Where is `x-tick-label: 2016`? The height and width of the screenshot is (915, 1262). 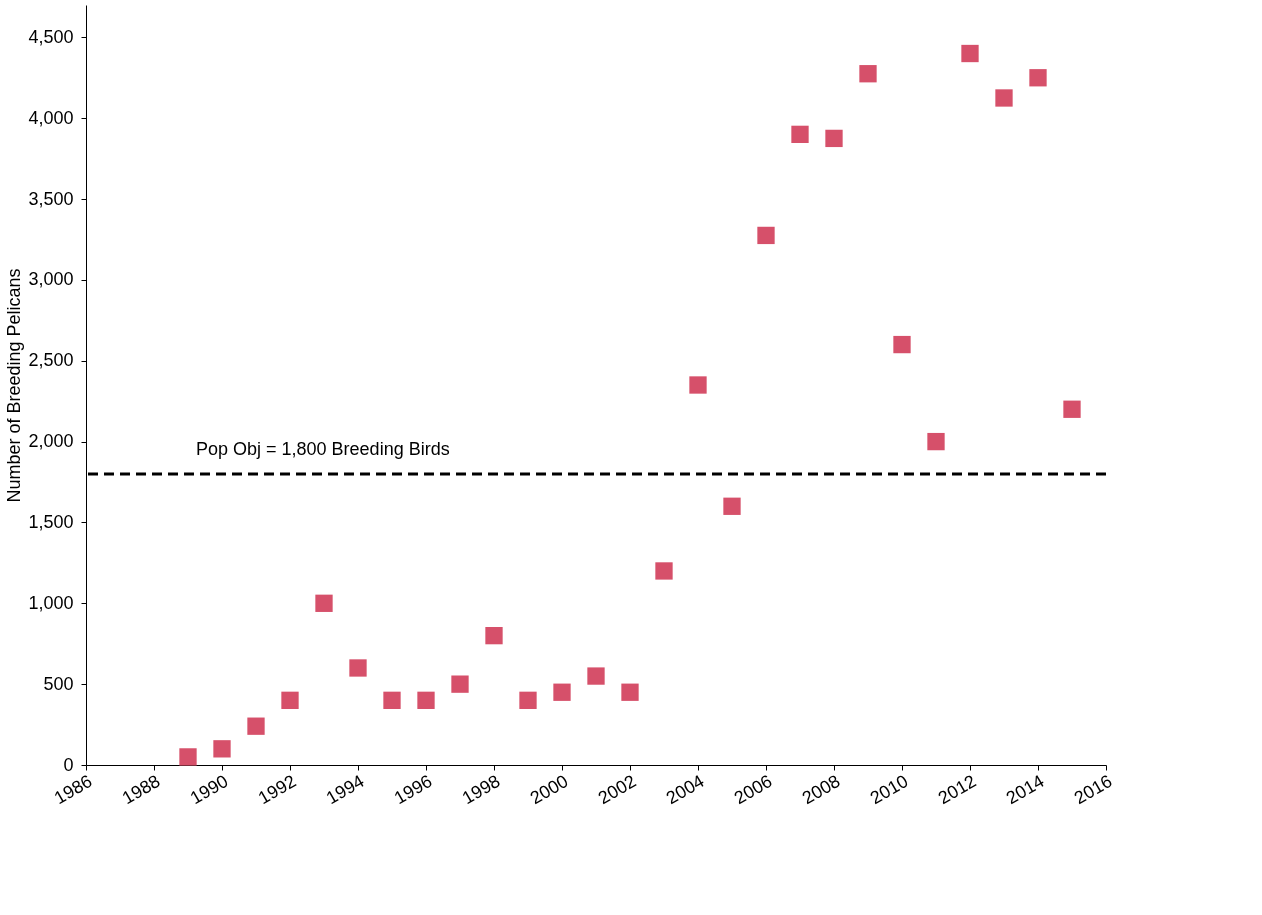
x-tick-label: 2016 is located at coordinates (1093, 789).